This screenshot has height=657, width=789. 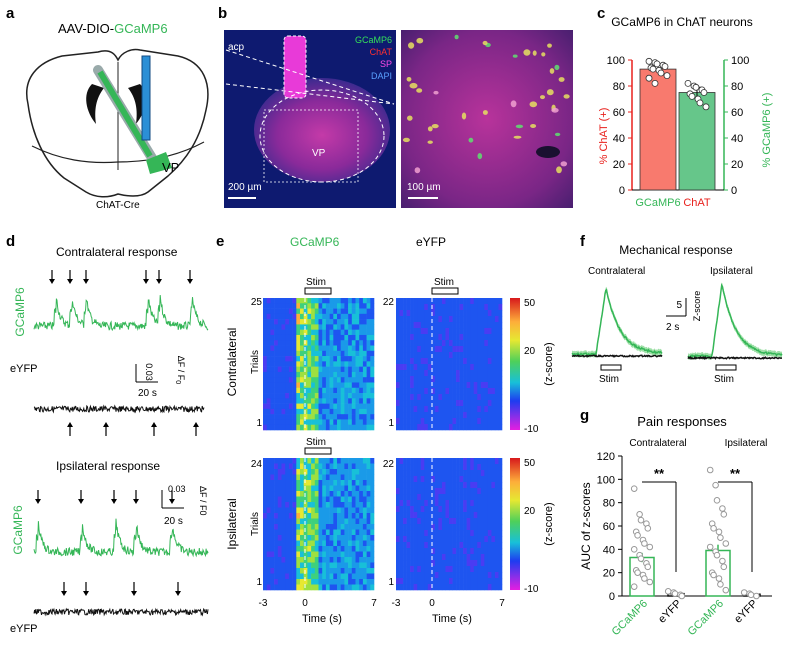 What do you see at coordinates (530, 463) in the screenshot?
I see `cbar-bottom-max: 50` at bounding box center [530, 463].